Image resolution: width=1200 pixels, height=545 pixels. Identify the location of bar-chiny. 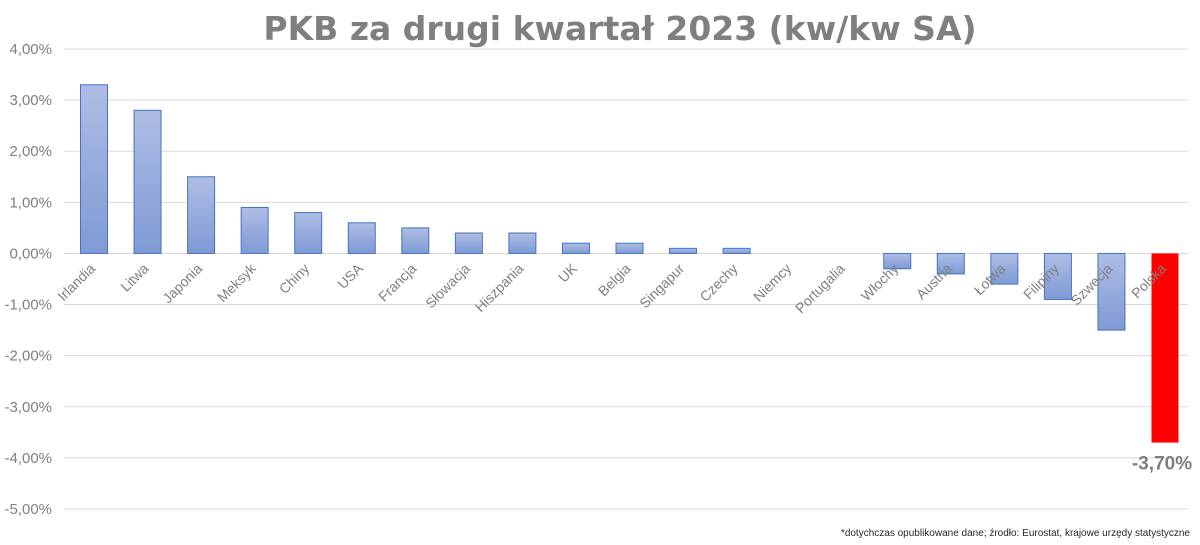
(308, 233).